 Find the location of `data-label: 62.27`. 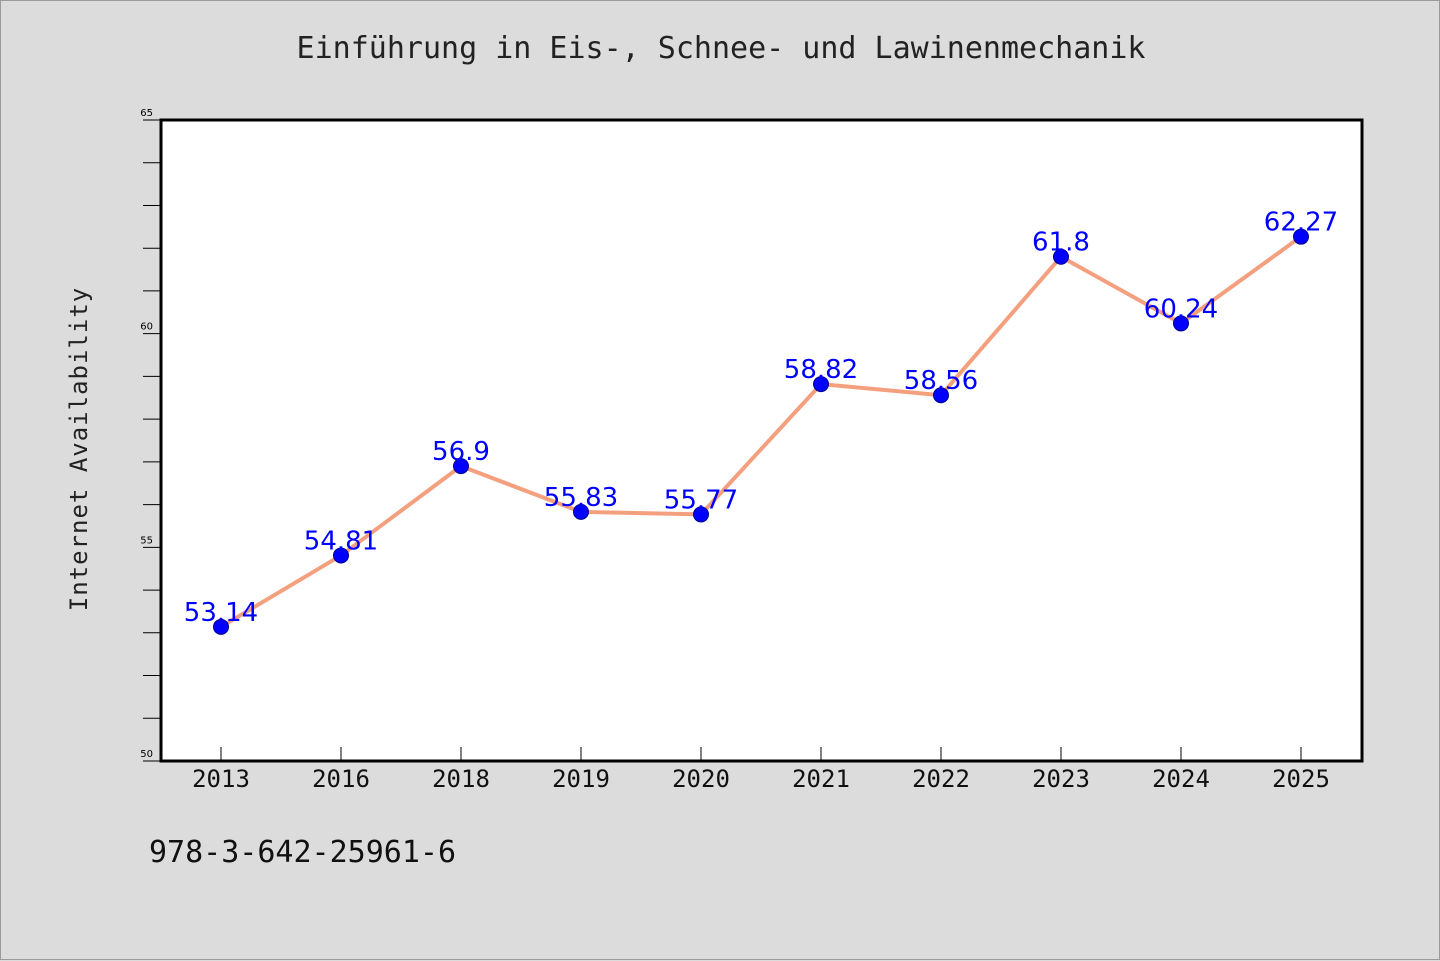

data-label: 62.27 is located at coordinates (1301, 223).